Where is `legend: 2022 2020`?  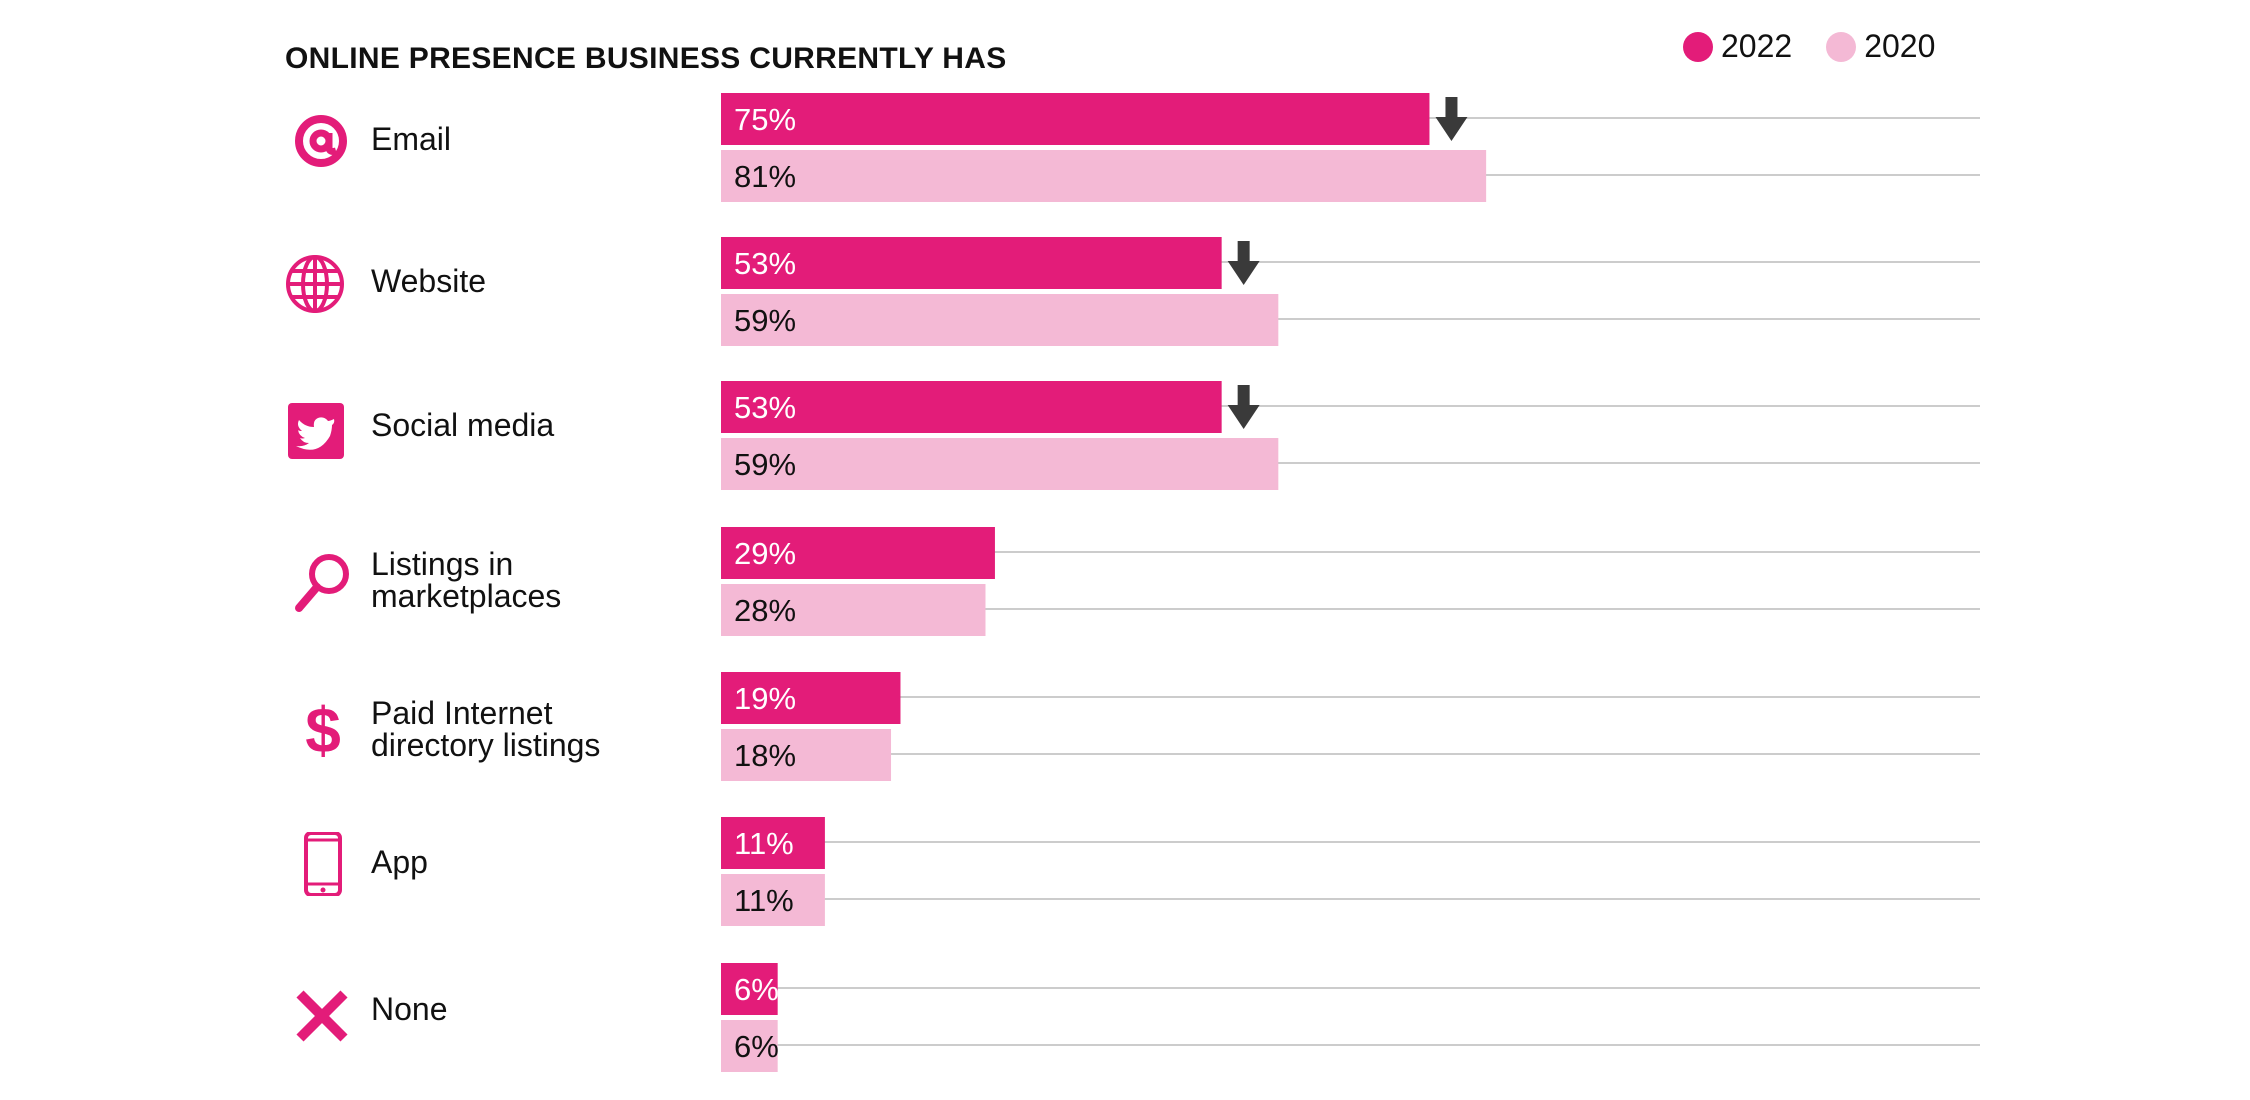
legend: 2022 2020 is located at coordinates (1819, 46).